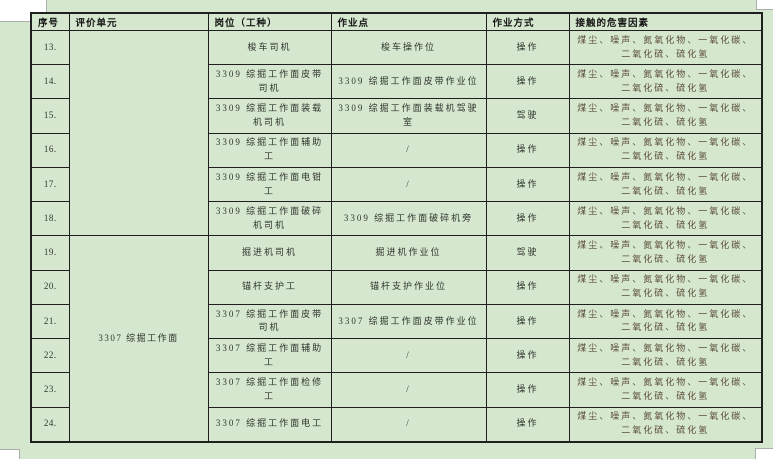 This screenshot has height=459, width=773. I want to click on cell-serial-number: 19., so click(50, 253).